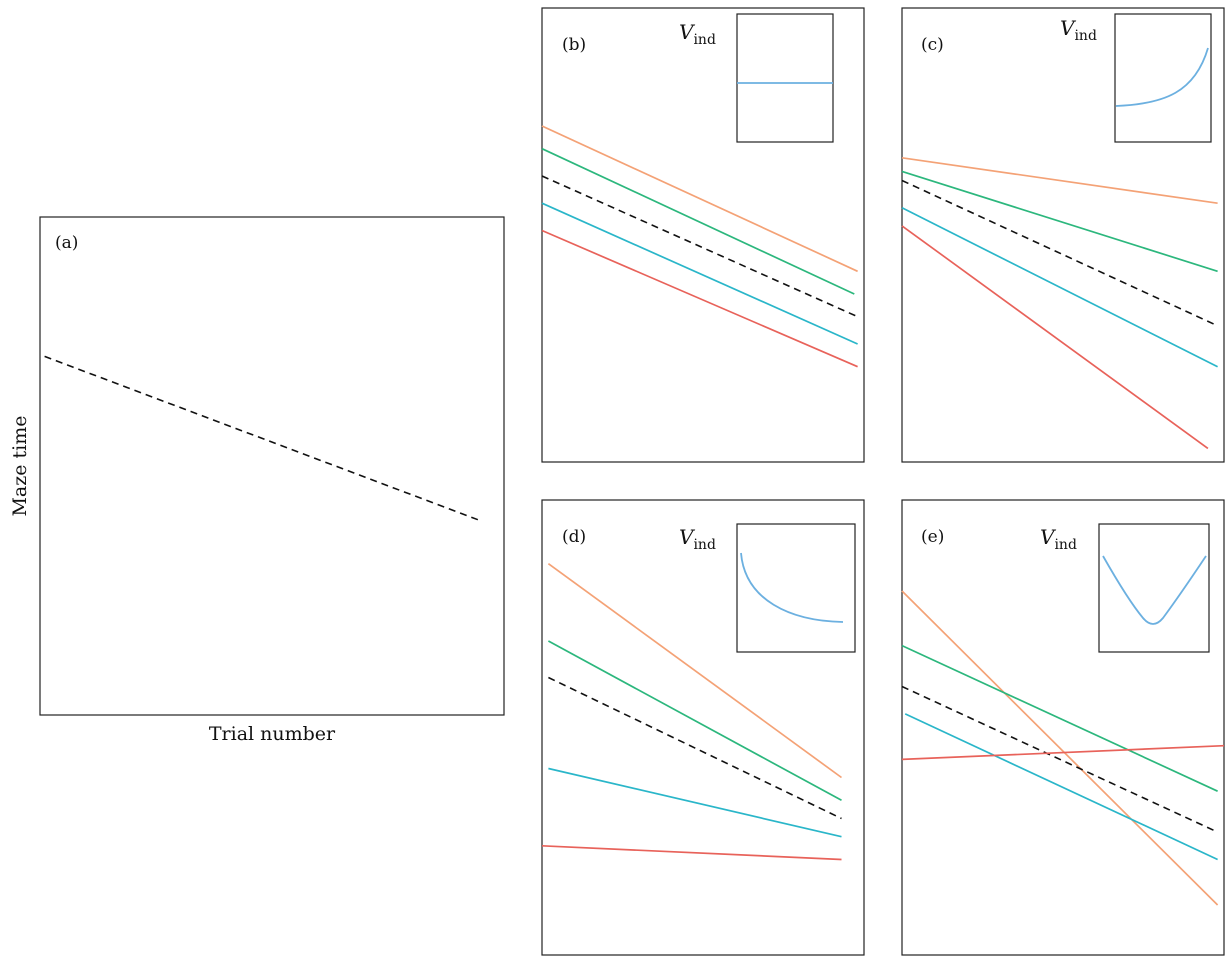  I want to click on panel-b-individual-3-line, so click(699, 273).